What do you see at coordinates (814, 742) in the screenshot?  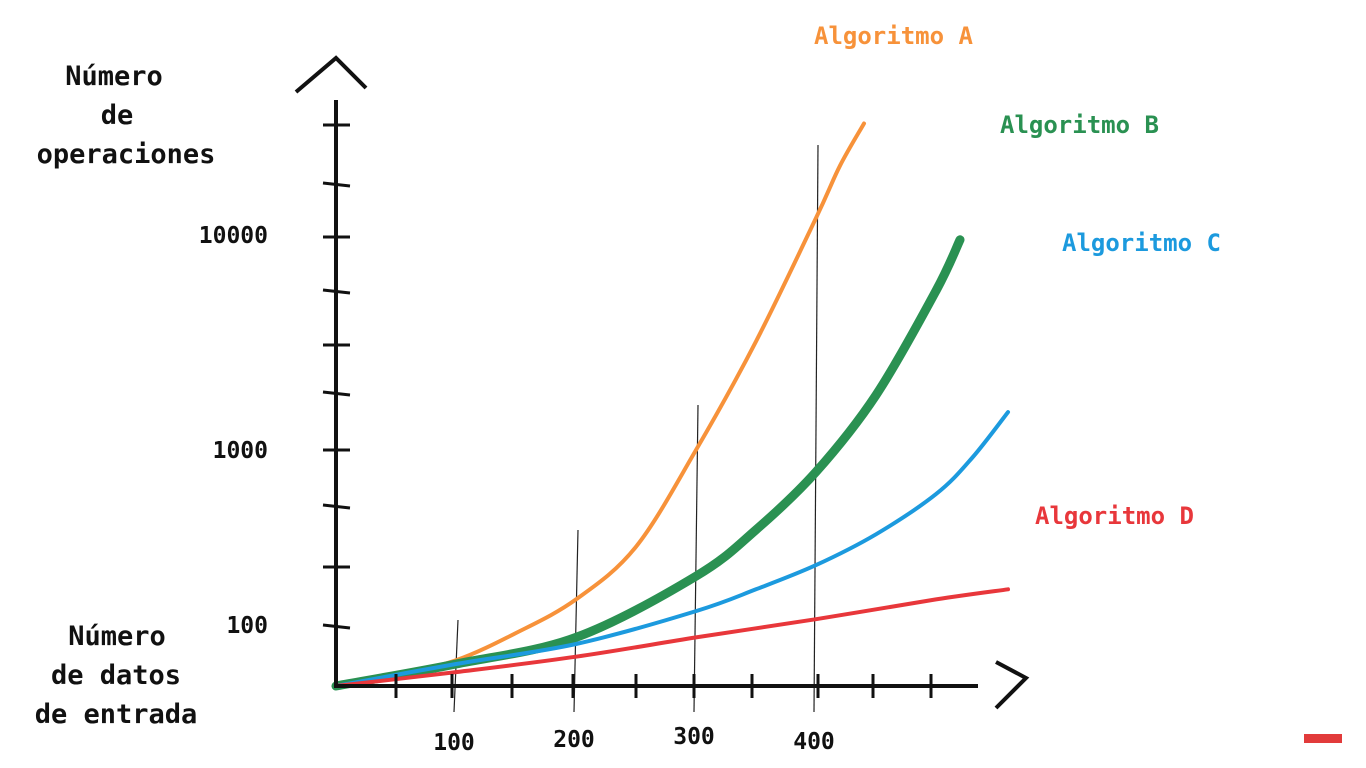 I see `x-tick-label-400: 400` at bounding box center [814, 742].